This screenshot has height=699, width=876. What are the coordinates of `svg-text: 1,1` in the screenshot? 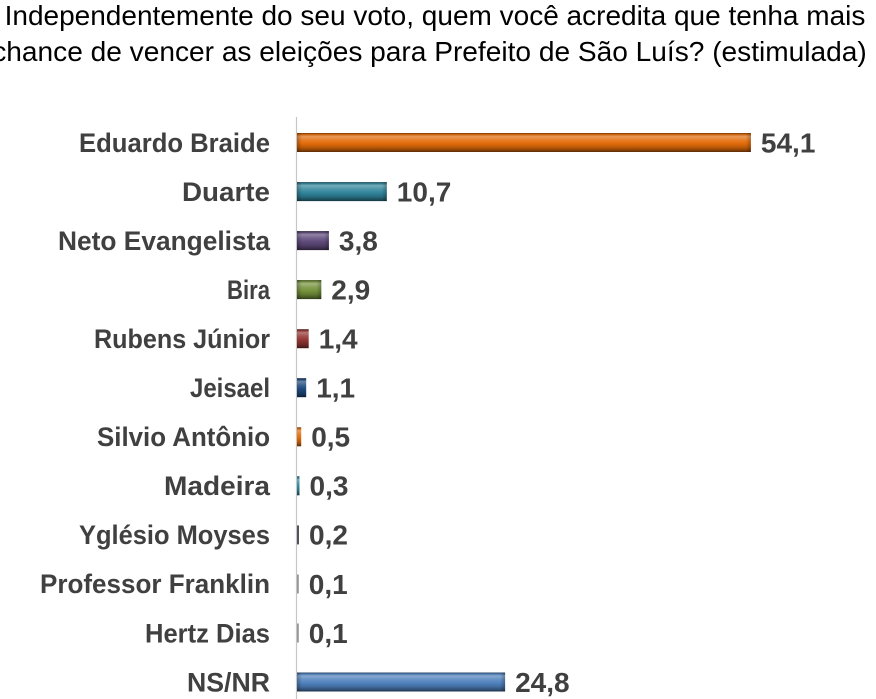 It's located at (335, 388).